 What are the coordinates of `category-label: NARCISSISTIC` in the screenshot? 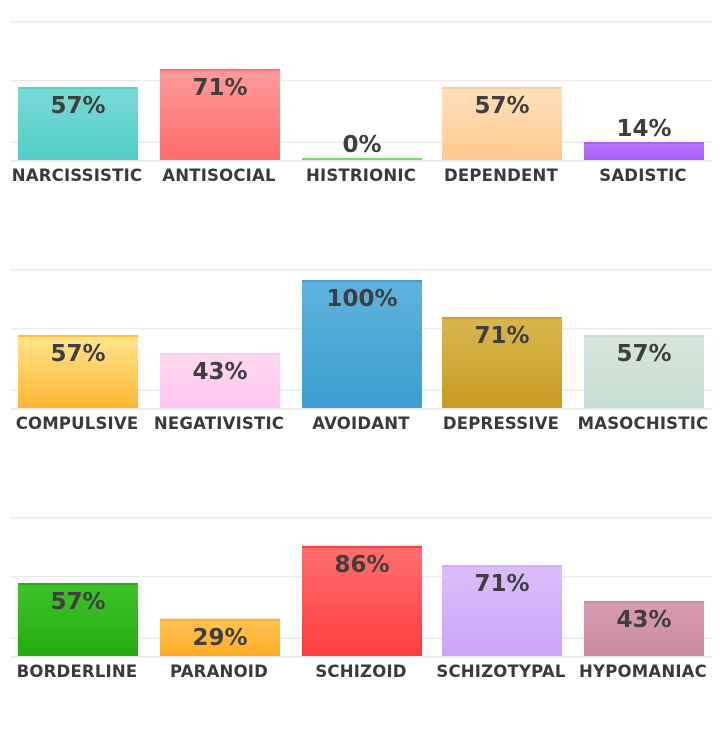 It's located at (77, 175).